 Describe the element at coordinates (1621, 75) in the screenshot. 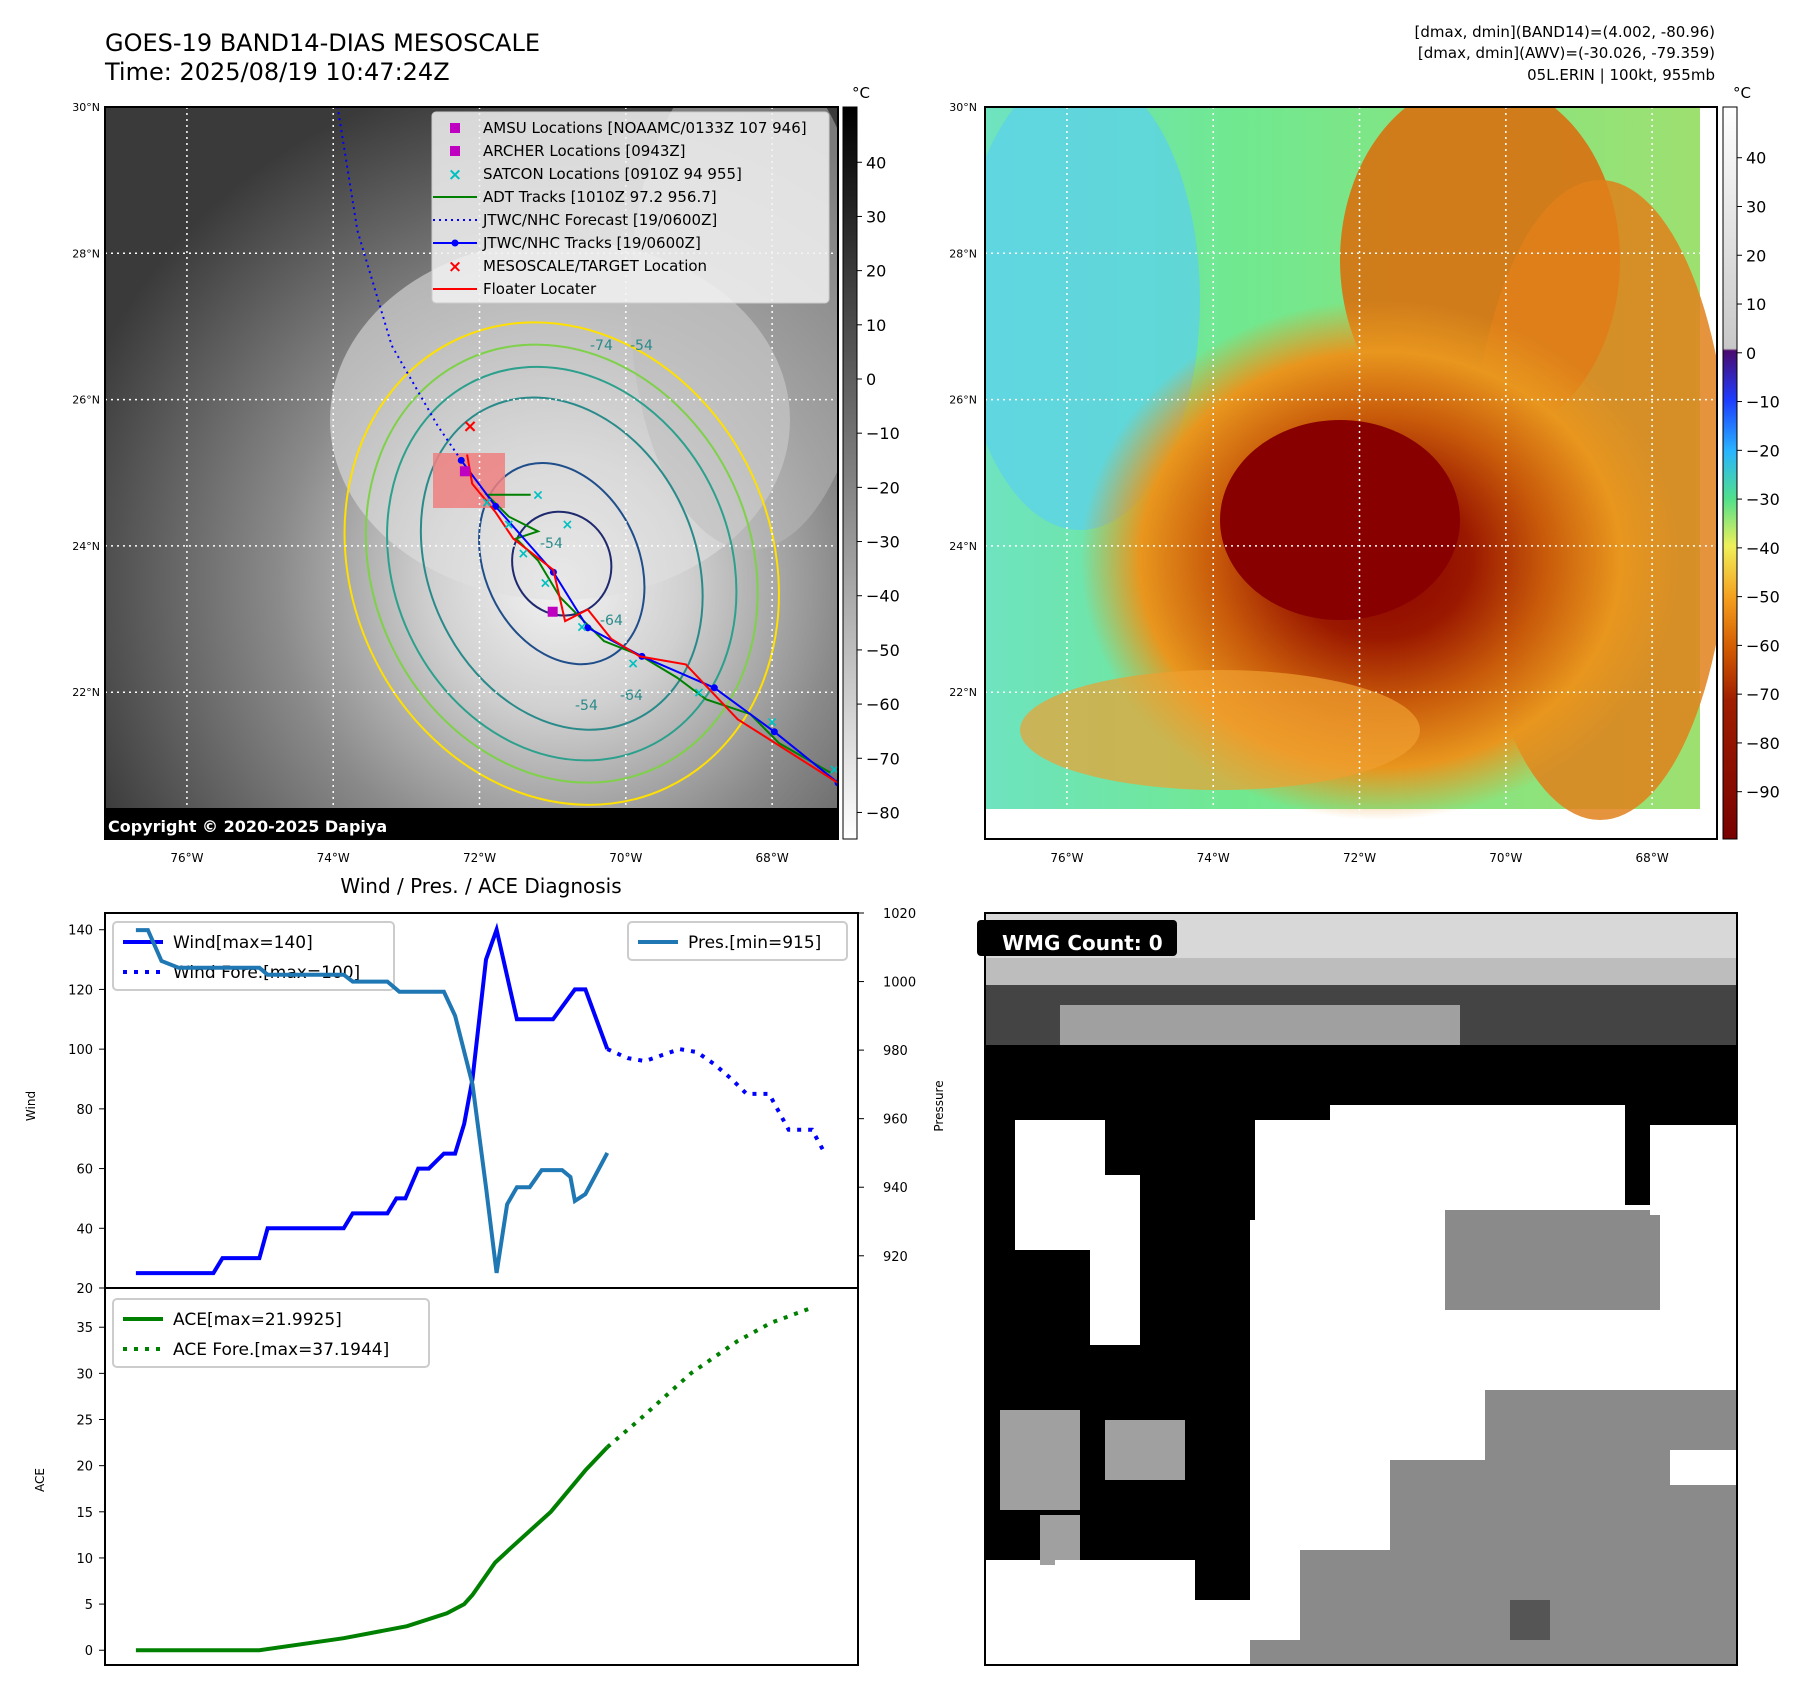

I see `storm-info: 05L.ERIN | 100kt, 955mb` at that location.